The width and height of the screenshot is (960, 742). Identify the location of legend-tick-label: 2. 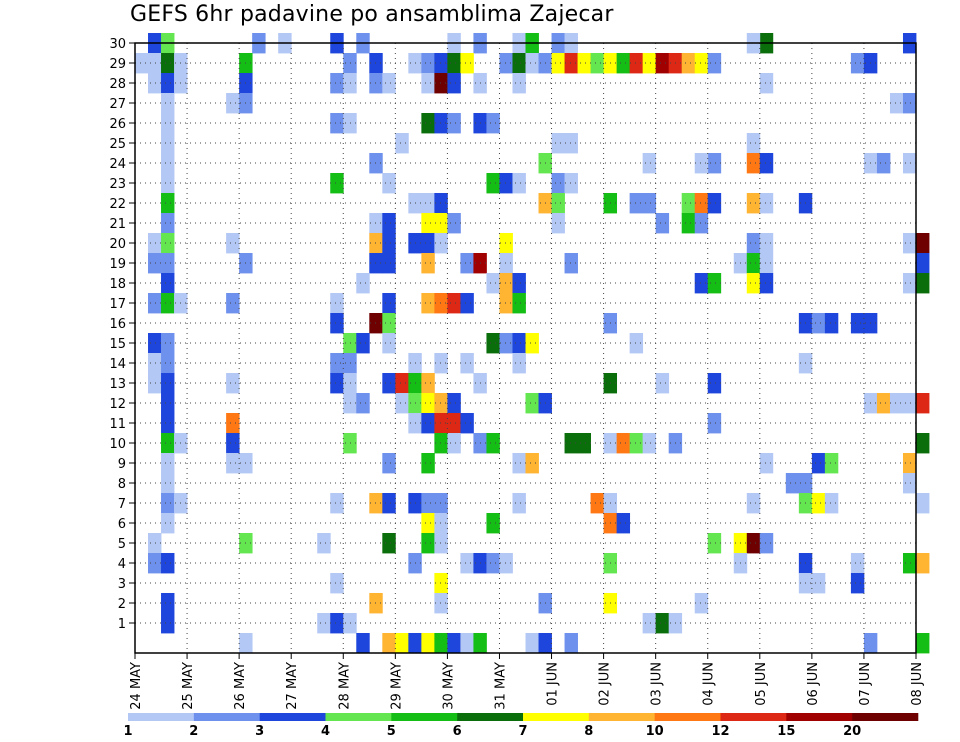
(193, 731).